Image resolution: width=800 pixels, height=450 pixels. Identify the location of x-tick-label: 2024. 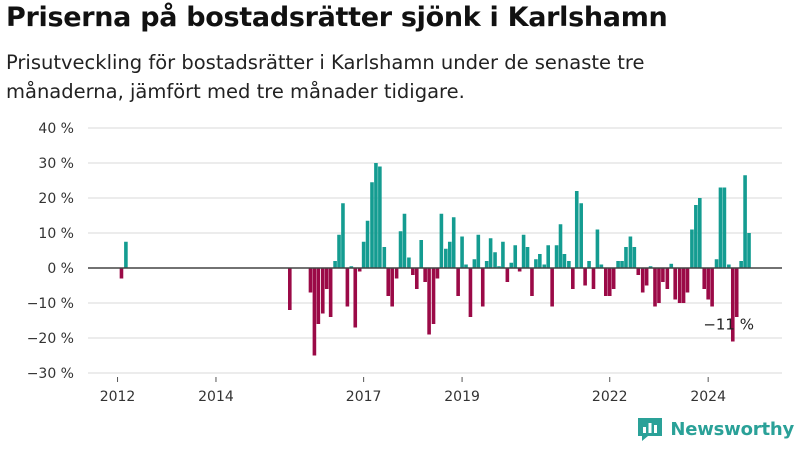
(708, 397).